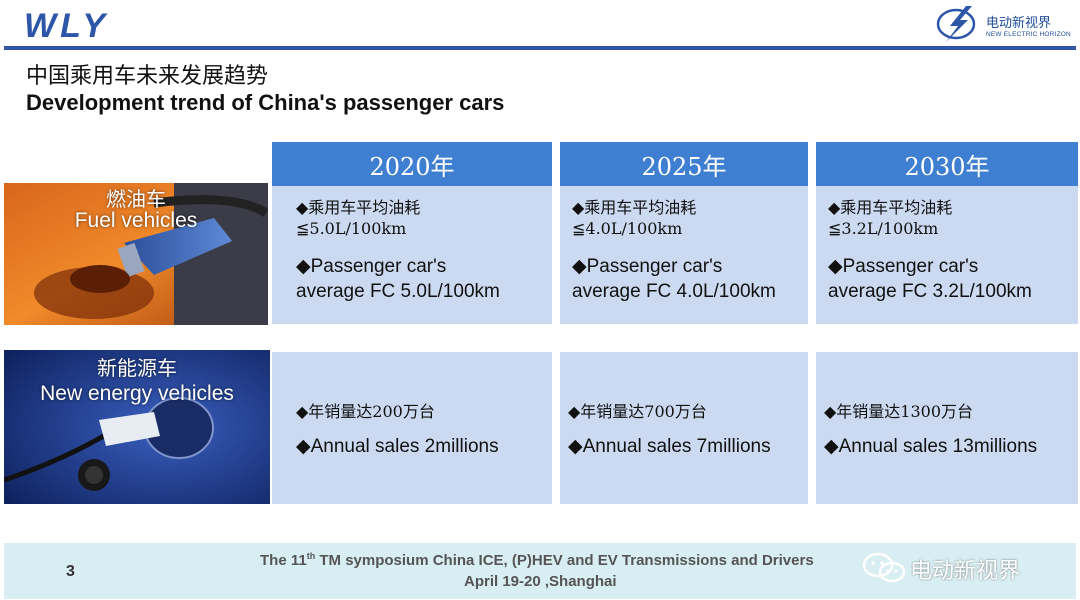 The height and width of the screenshot is (600, 1080). What do you see at coordinates (137, 368) in the screenshot?
I see `ev-label-cn: 新能源车` at bounding box center [137, 368].